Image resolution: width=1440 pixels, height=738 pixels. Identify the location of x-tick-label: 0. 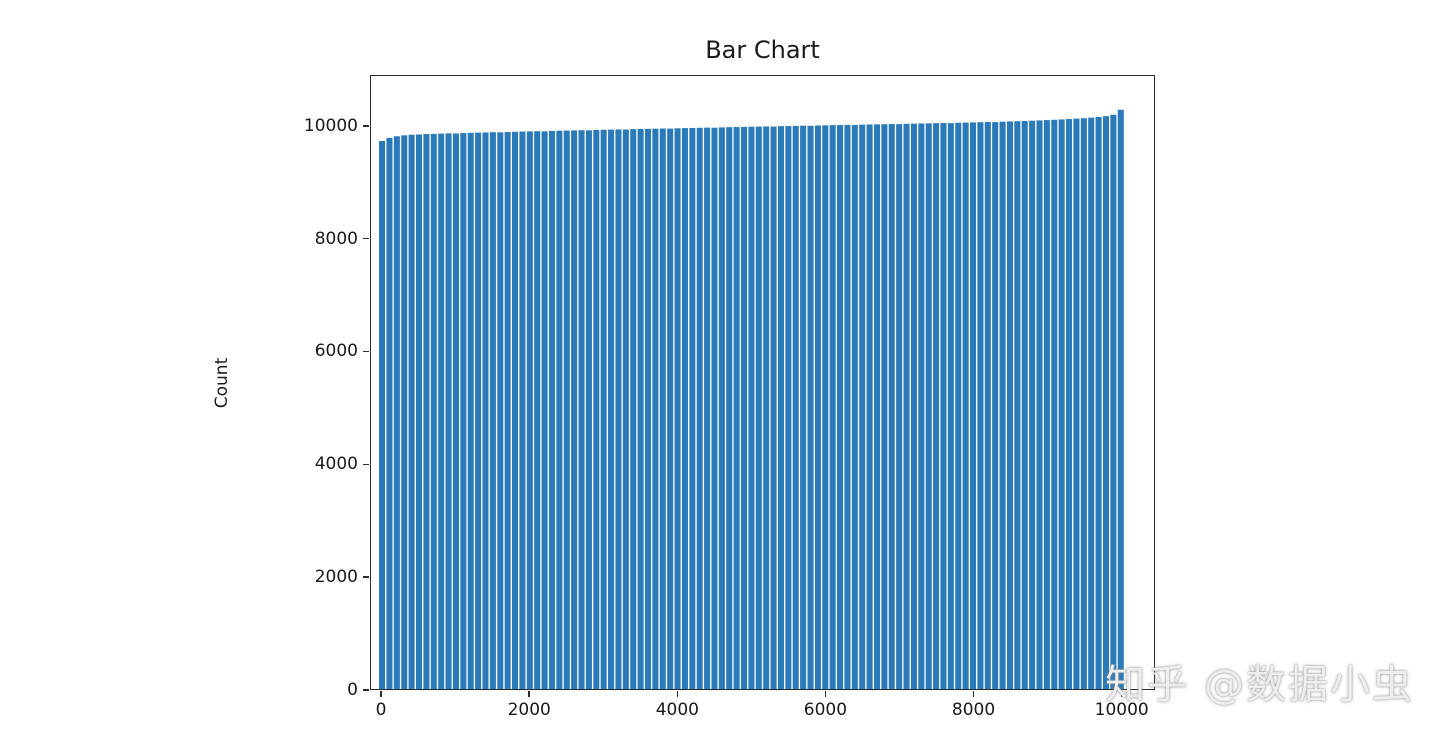
(381, 710).